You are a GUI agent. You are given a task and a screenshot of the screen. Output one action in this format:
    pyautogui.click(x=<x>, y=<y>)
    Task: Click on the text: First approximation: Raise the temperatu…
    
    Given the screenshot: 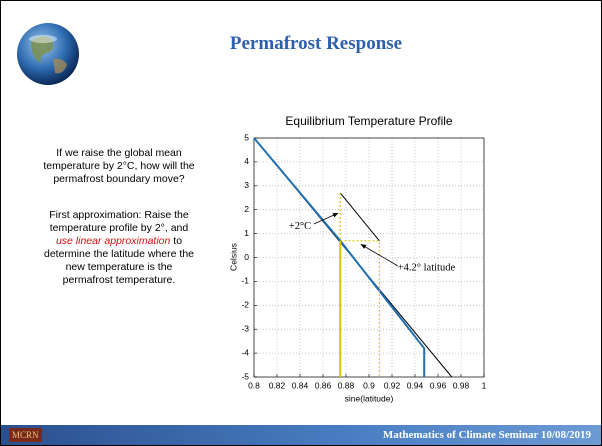 What is the action you would take?
    pyautogui.click(x=119, y=221)
    